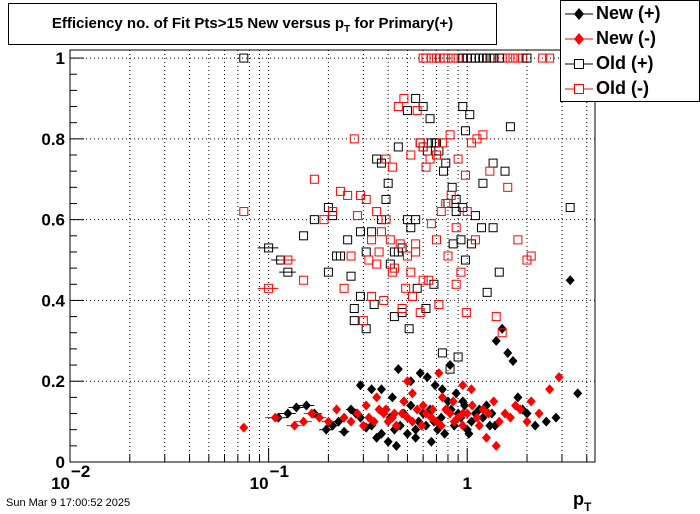  I want to click on legend-entry-old-minus: Old (-), so click(630, 89).